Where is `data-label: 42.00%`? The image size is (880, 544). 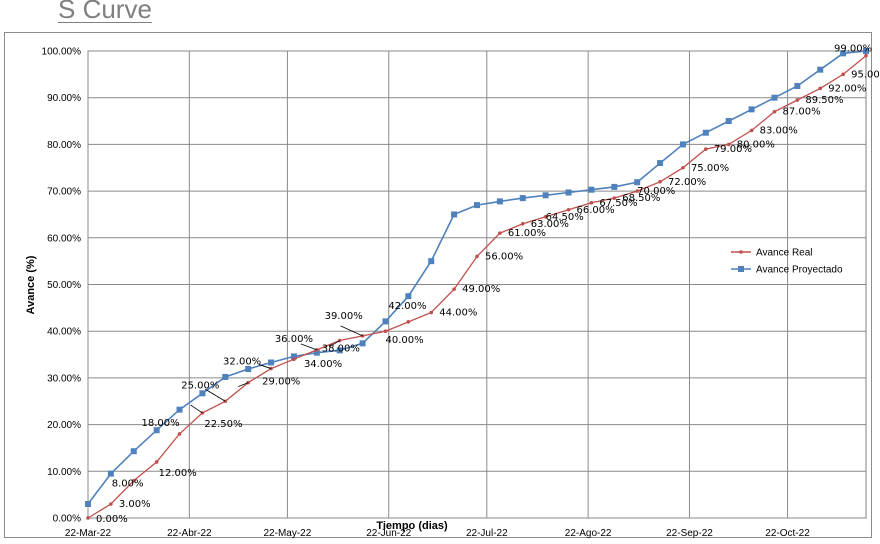 data-label: 42.00% is located at coordinates (407, 306).